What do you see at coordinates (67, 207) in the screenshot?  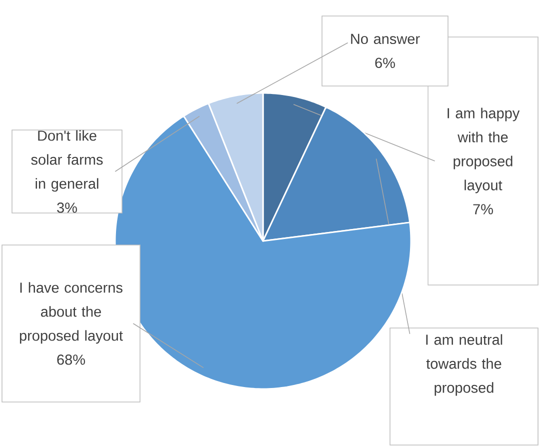 I see `data-label: 3%` at bounding box center [67, 207].